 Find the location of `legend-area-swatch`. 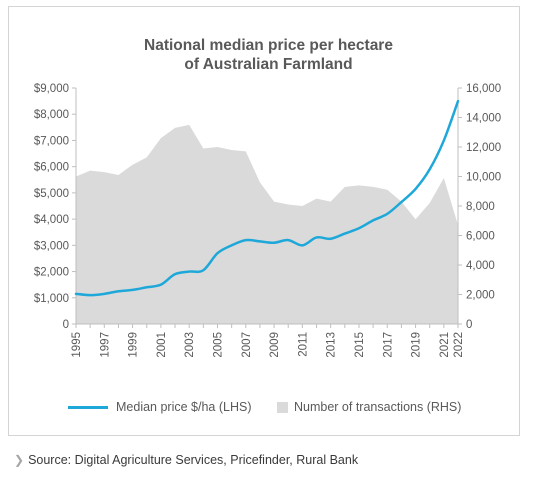

legend-area-swatch is located at coordinates (282, 407).